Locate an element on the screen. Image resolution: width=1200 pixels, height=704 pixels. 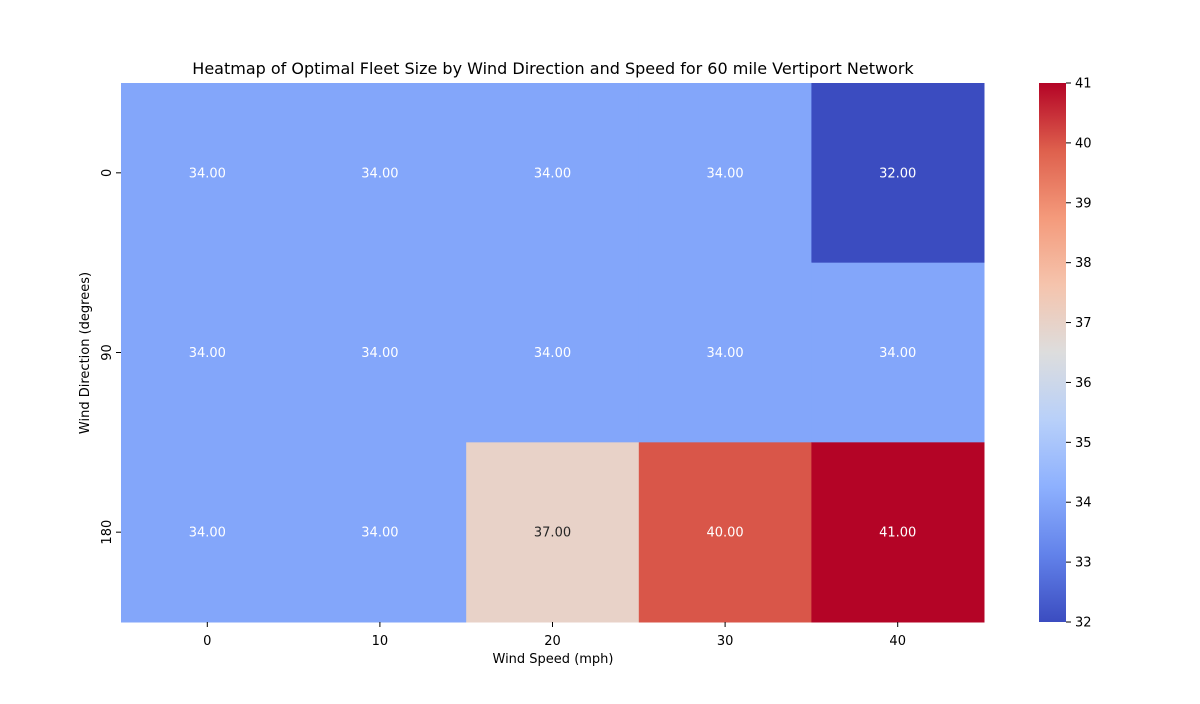
x-axis: 0 10 20 30 40 is located at coordinates (554, 635).